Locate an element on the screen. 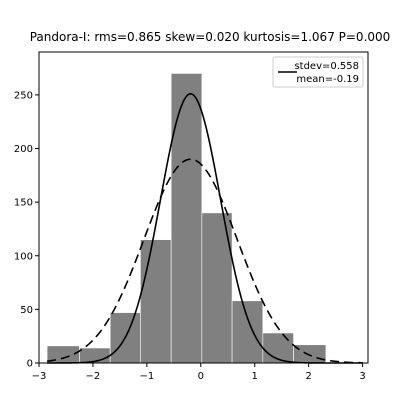  y-axis: 0 50 100 150 200 250 is located at coordinates (26, 230).